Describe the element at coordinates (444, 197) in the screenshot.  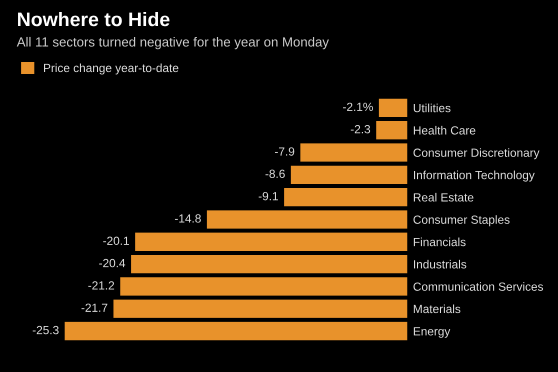
I see `y-tick-label: Real Estate` at that location.